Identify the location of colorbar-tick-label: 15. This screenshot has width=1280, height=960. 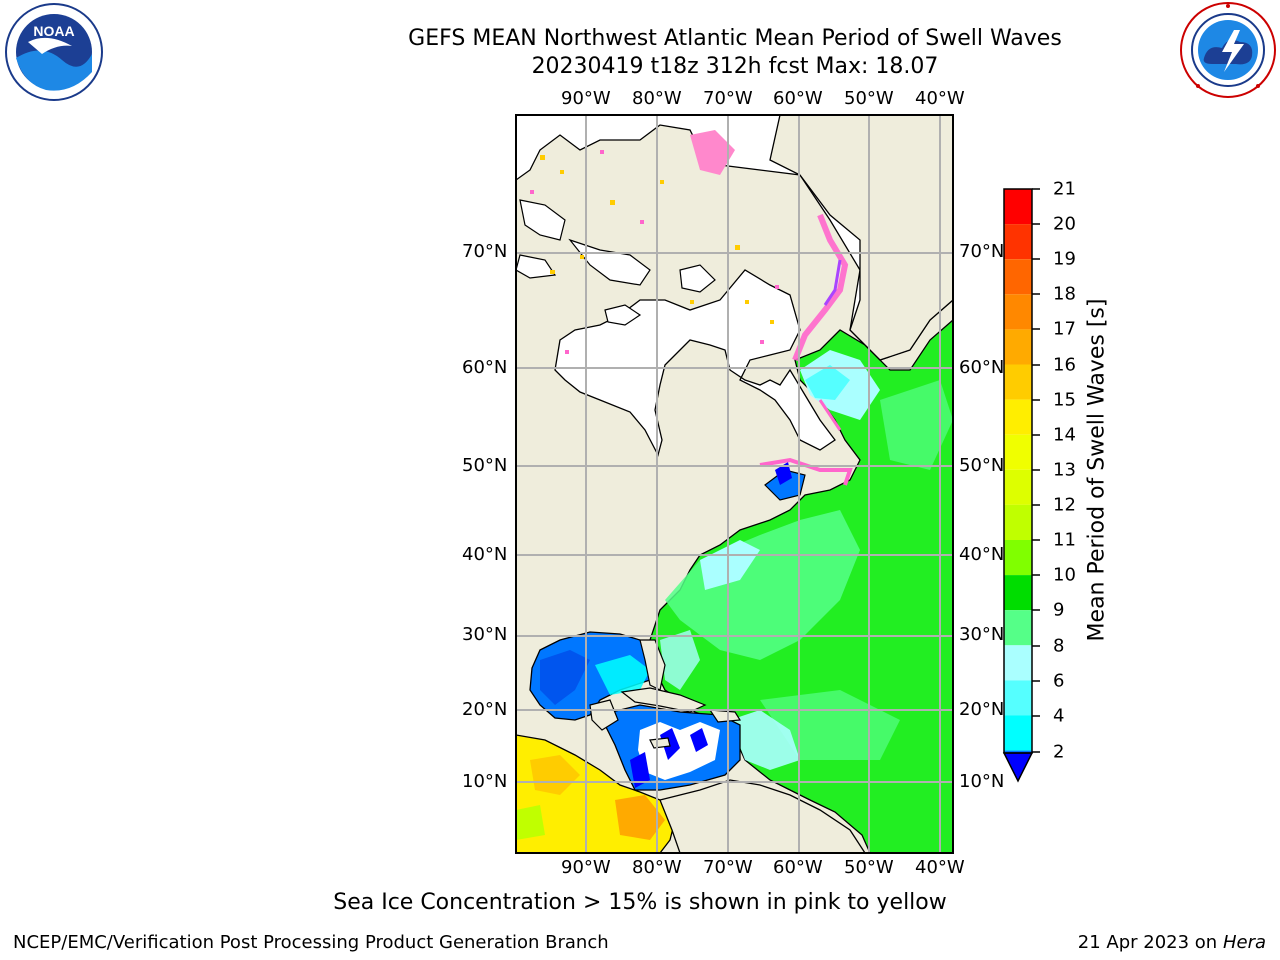
(1064, 400).